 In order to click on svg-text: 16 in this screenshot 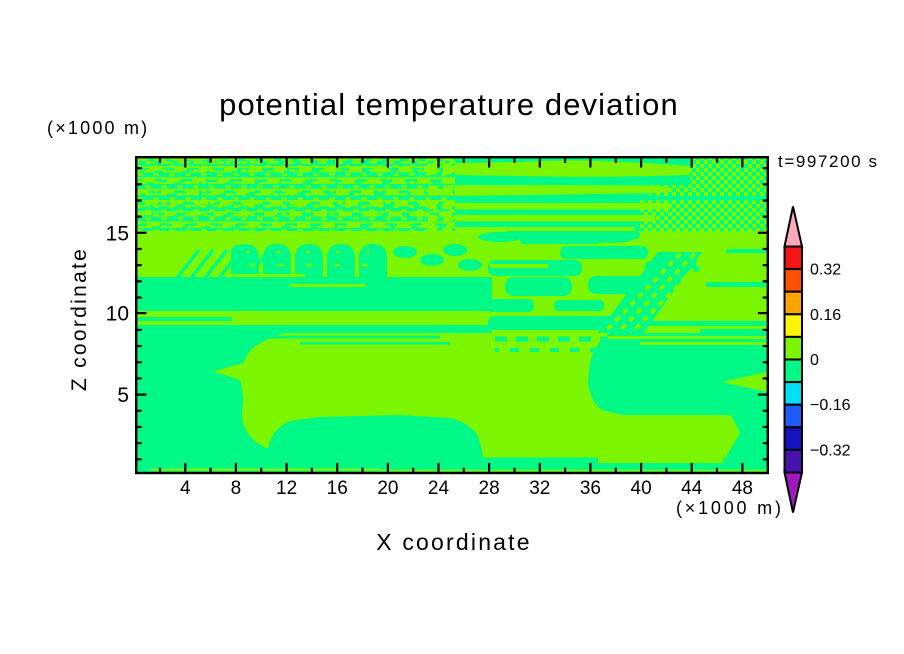, I will do `click(337, 488)`.